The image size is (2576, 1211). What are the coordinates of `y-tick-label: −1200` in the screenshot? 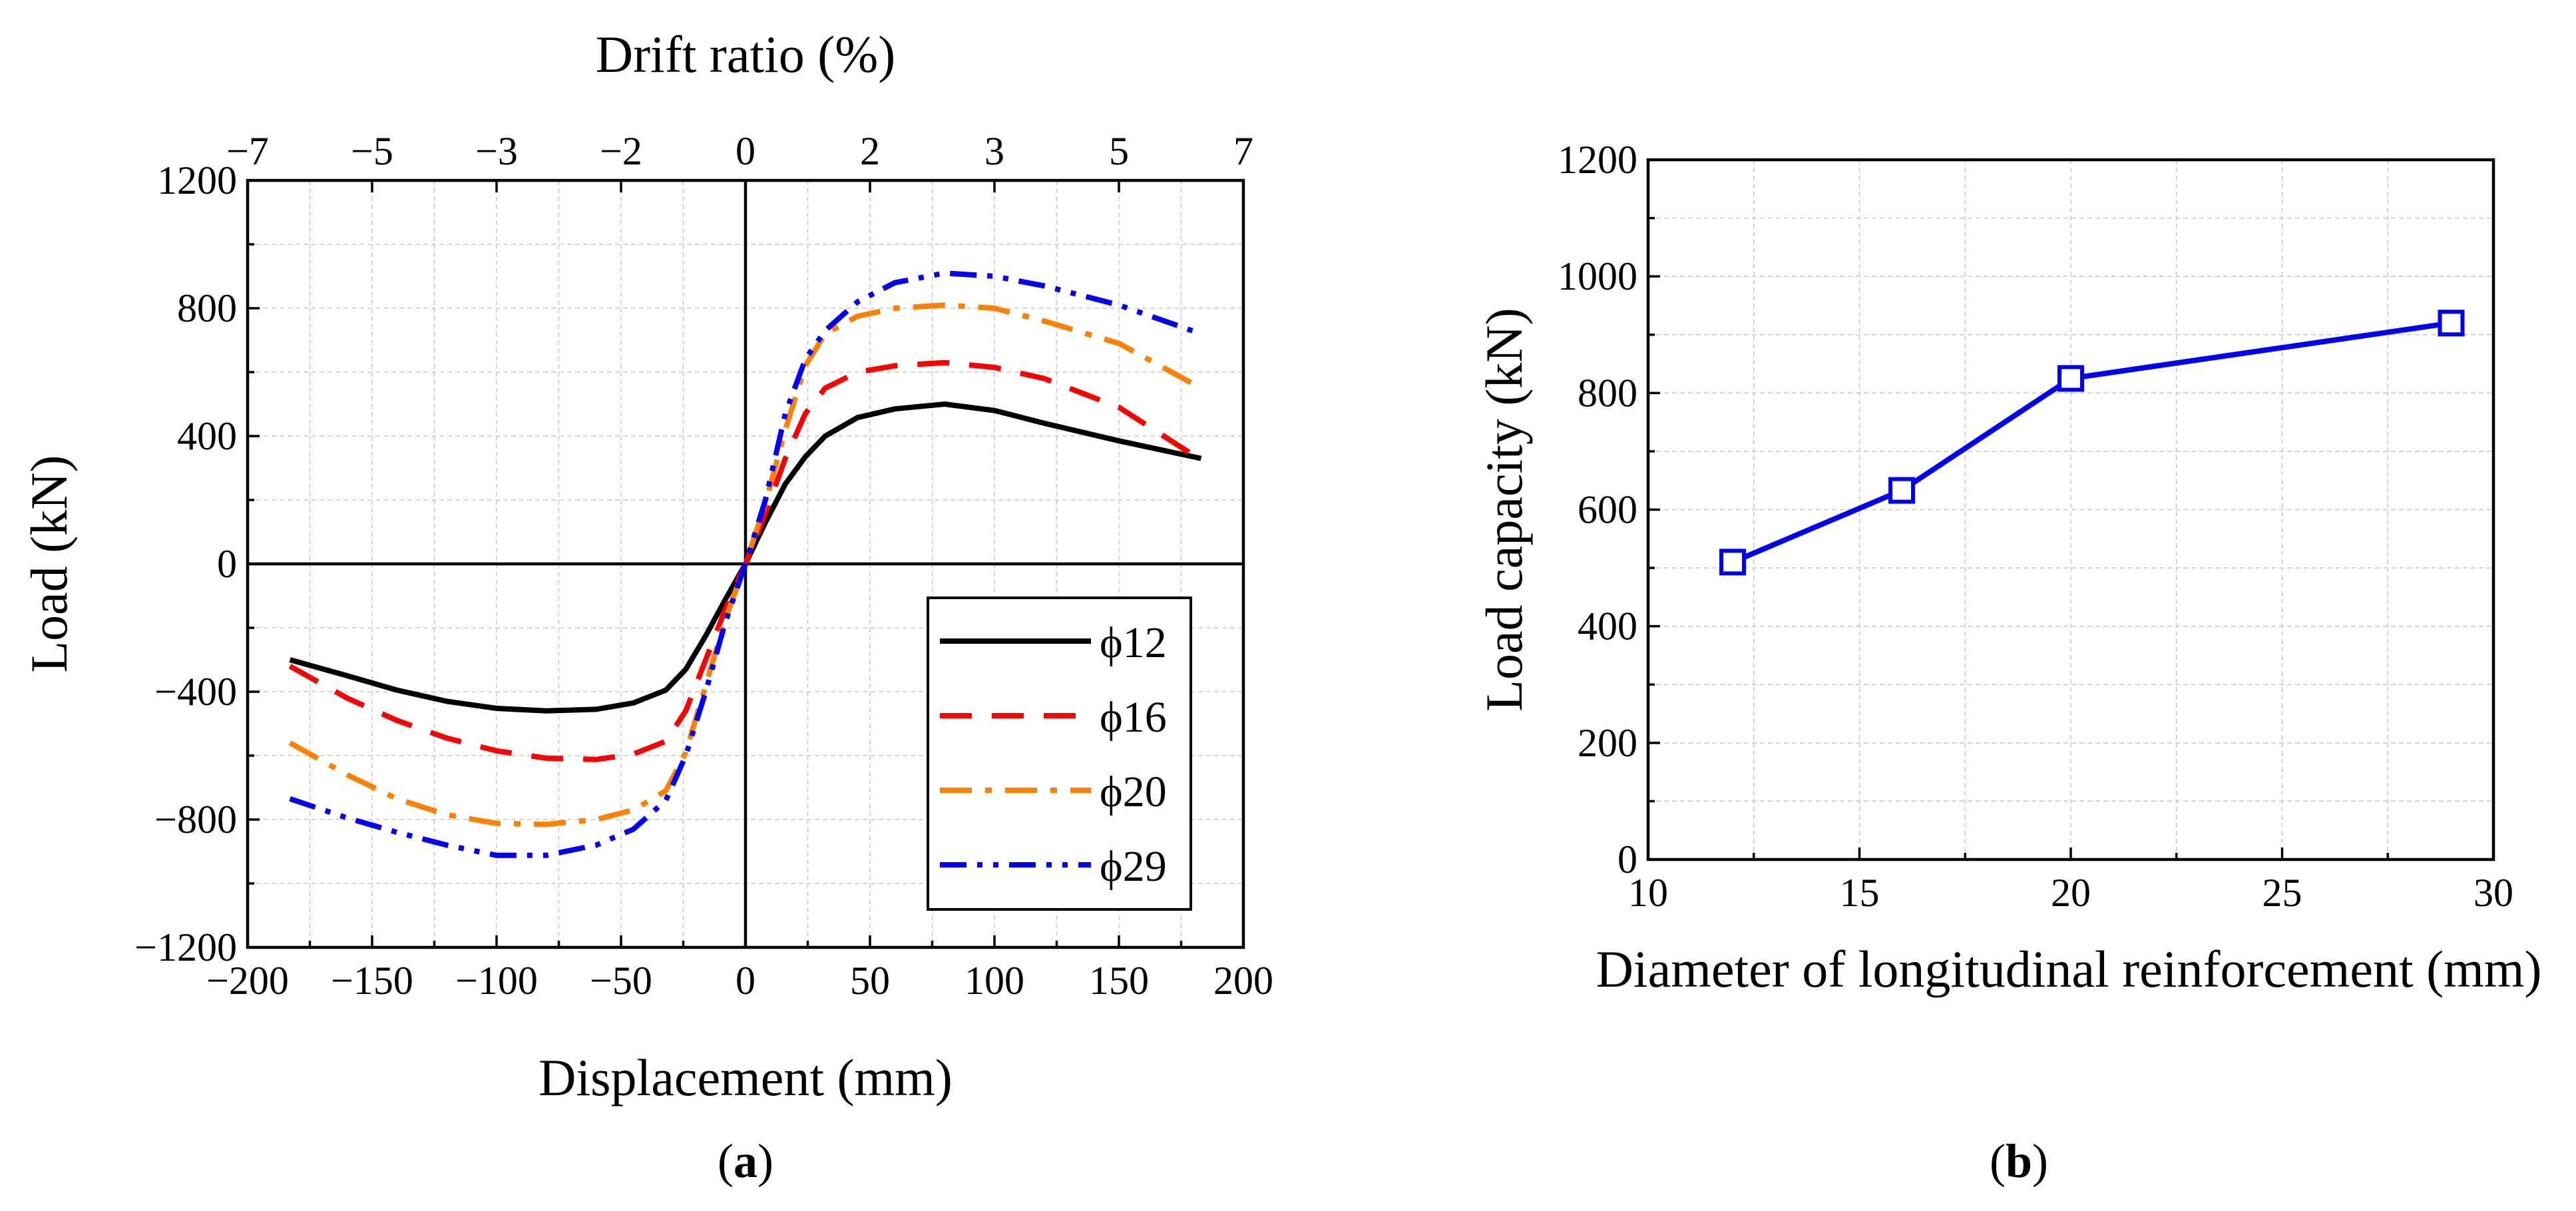 It's located at (185, 947).